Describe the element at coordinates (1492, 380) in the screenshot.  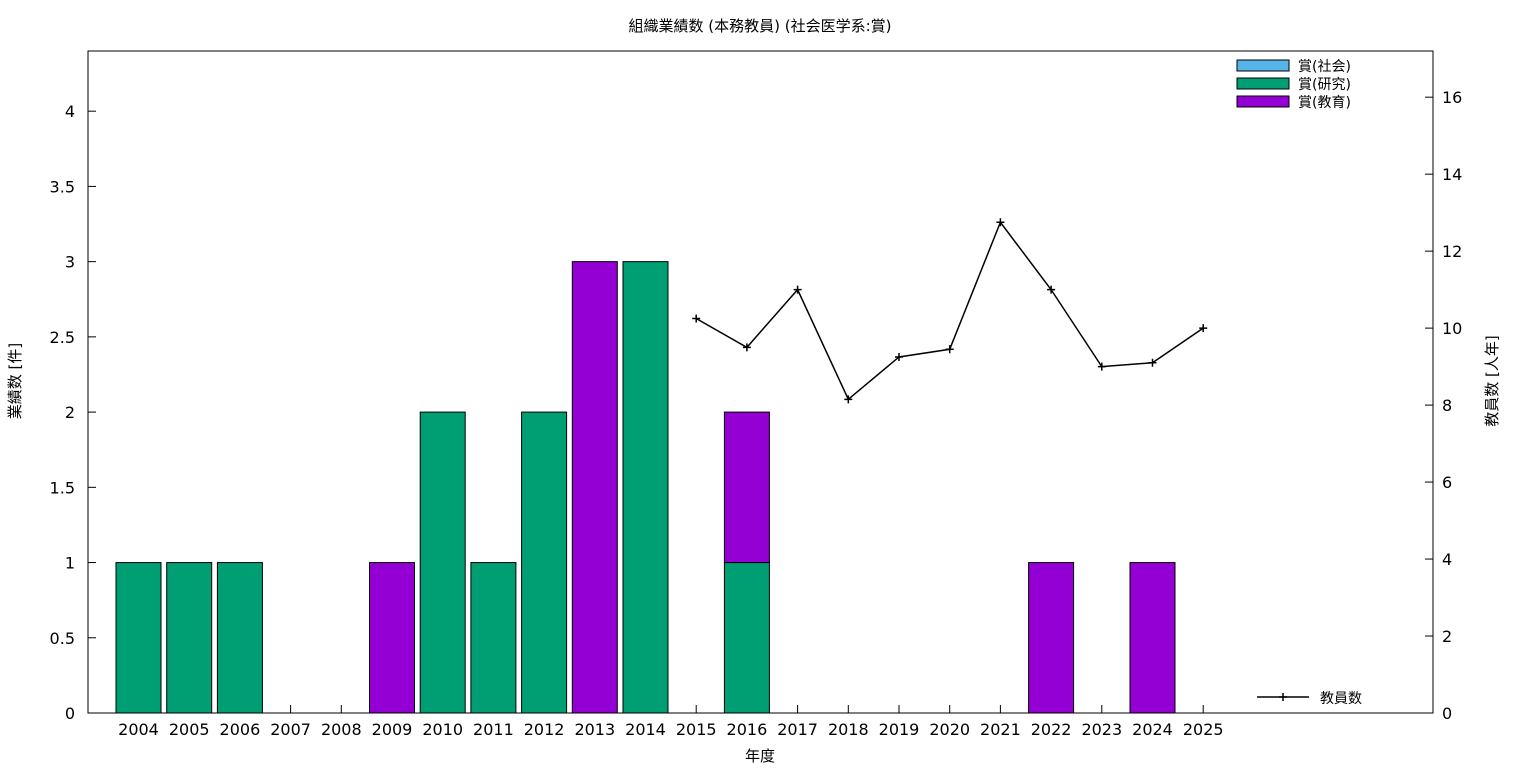
I see `y2-axis-label: 教員数 [人年]` at that location.